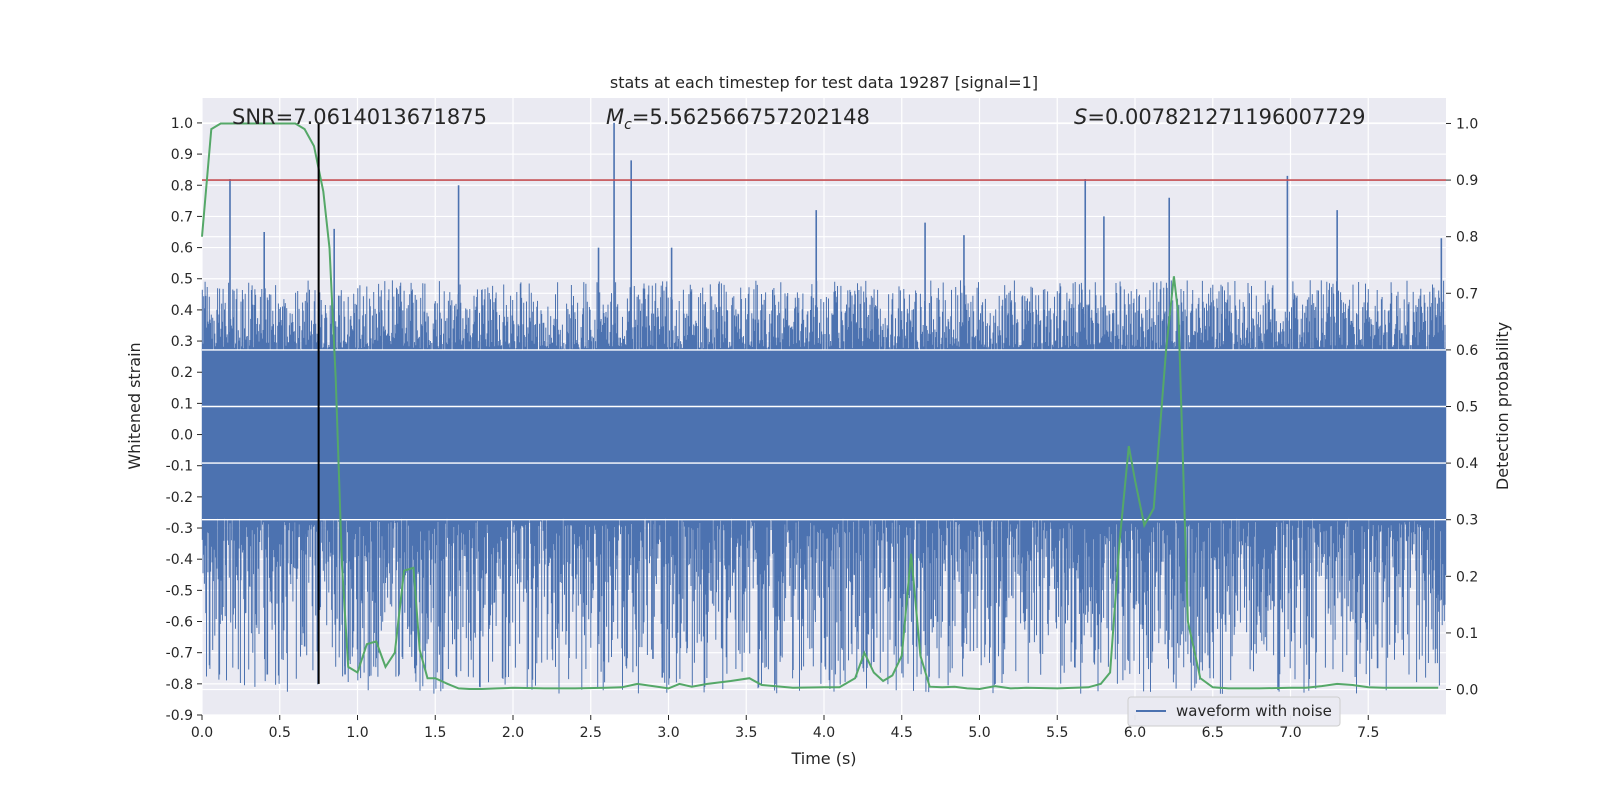  What do you see at coordinates (202, 733) in the screenshot?
I see `x-tick-label: 0.0` at bounding box center [202, 733].